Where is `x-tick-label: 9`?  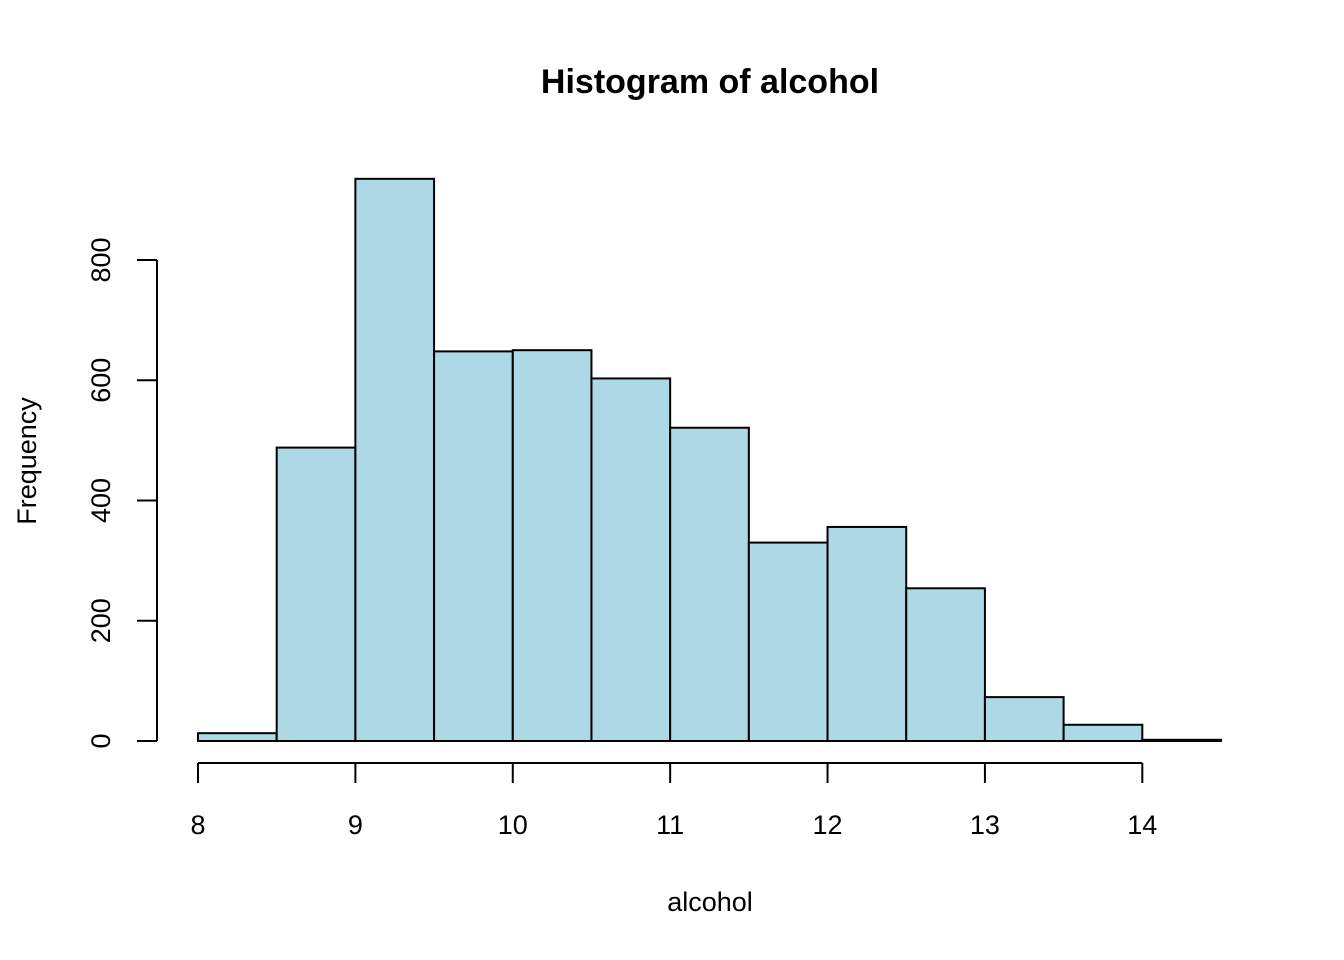 x-tick-label: 9 is located at coordinates (355, 825).